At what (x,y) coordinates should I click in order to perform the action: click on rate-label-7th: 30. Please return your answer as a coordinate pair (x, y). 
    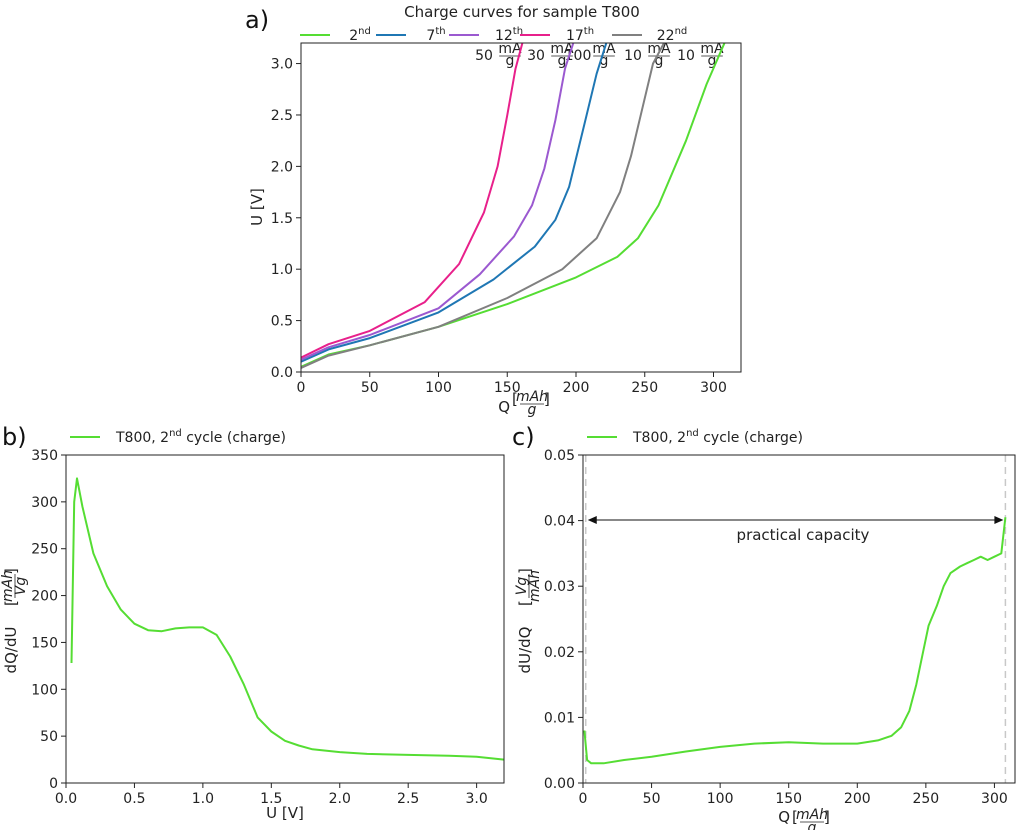
    Looking at the image, I should click on (536, 56).